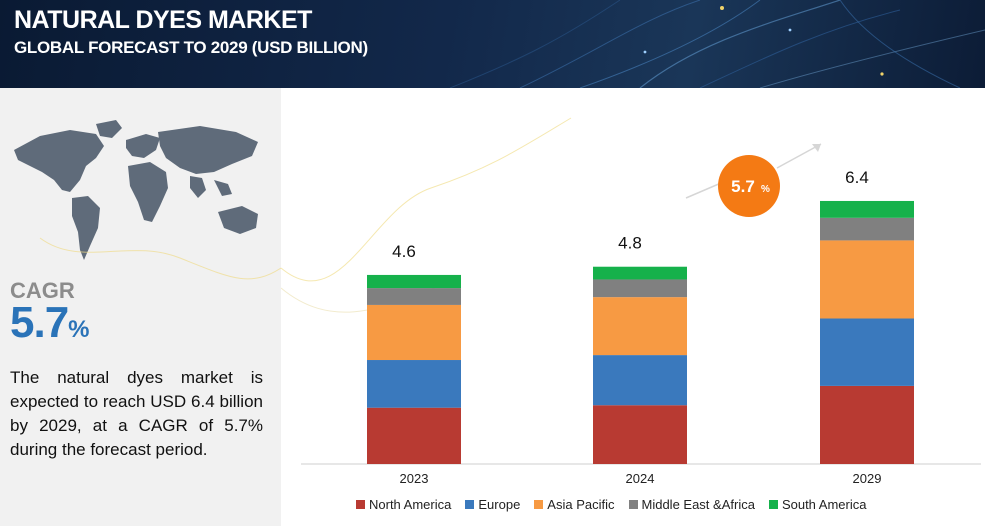  Describe the element at coordinates (78, 329) in the screenshot. I see `cagr-unit: %` at that location.